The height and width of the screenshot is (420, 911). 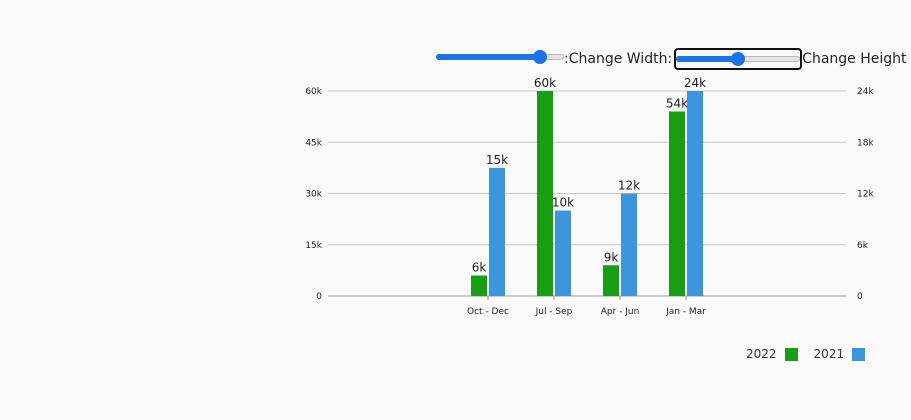 I want to click on width-slider, so click(x=500, y=59).